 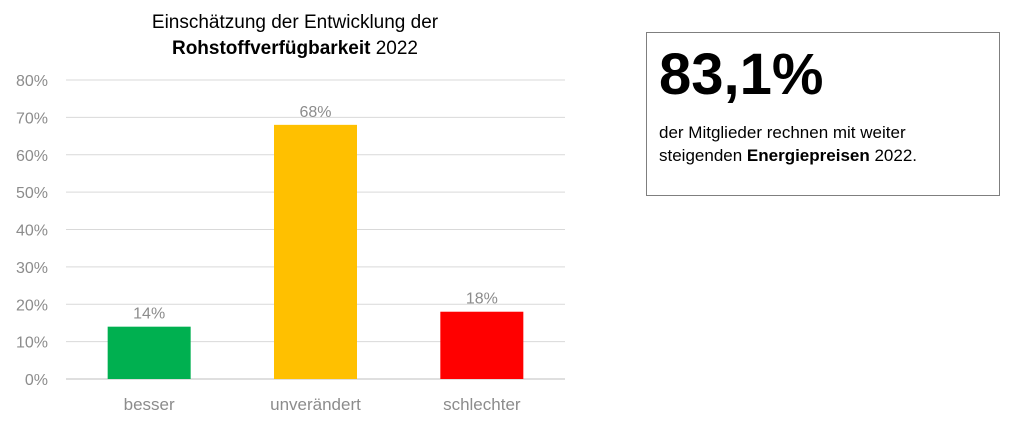 What do you see at coordinates (315, 404) in the screenshot?
I see `x-category-label: unverändert` at bounding box center [315, 404].